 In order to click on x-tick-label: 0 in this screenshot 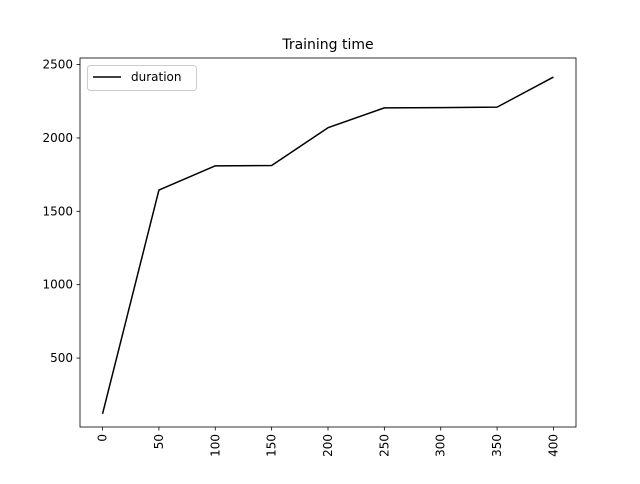, I will do `click(103, 438)`.